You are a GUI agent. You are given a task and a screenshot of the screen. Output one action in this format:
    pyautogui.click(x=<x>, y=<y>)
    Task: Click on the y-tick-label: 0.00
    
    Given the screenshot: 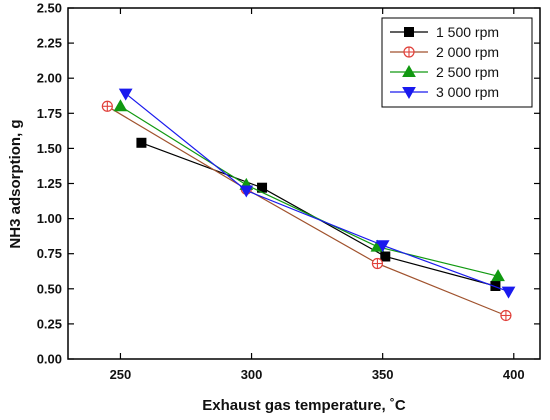 What is the action you would take?
    pyautogui.click(x=49, y=359)
    